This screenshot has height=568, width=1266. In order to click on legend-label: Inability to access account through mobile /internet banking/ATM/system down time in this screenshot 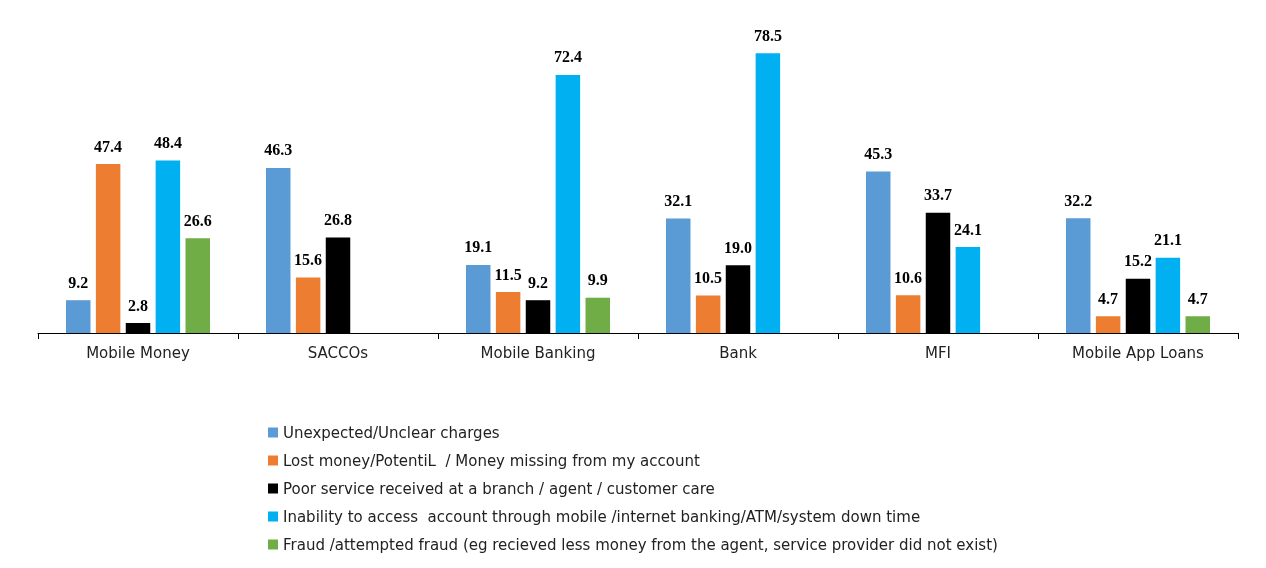, I will do `click(602, 516)`.